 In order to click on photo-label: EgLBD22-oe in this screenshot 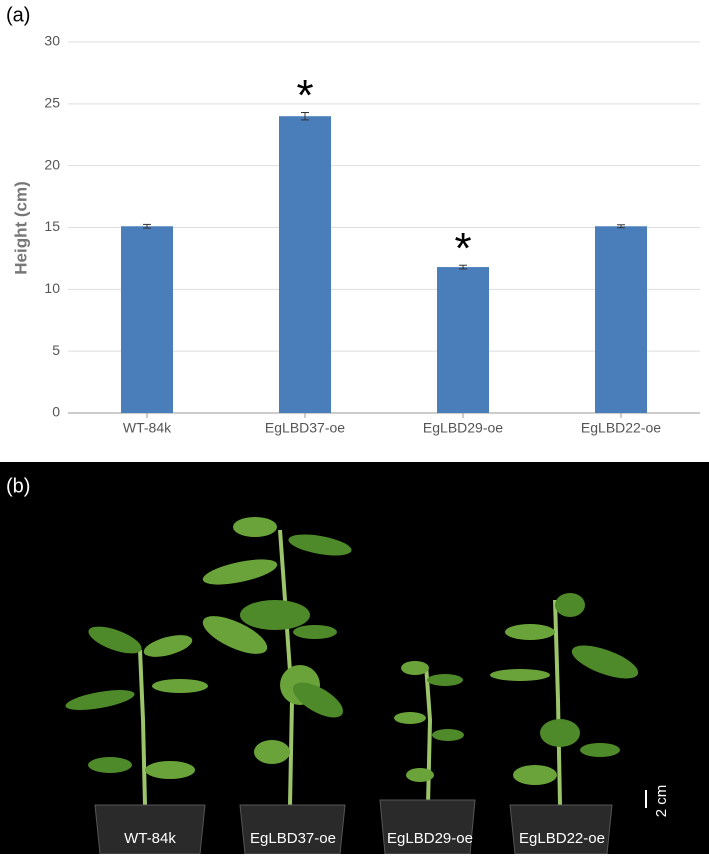, I will do `click(562, 838)`.